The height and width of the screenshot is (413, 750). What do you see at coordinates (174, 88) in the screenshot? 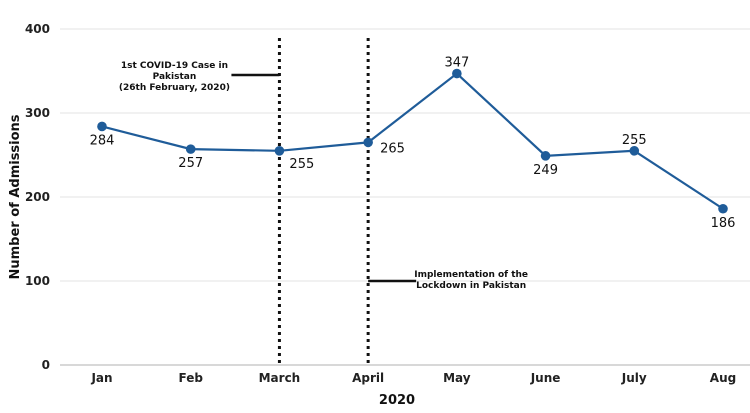
I see `annotation-text: (26th February, 2020)` at bounding box center [174, 88].